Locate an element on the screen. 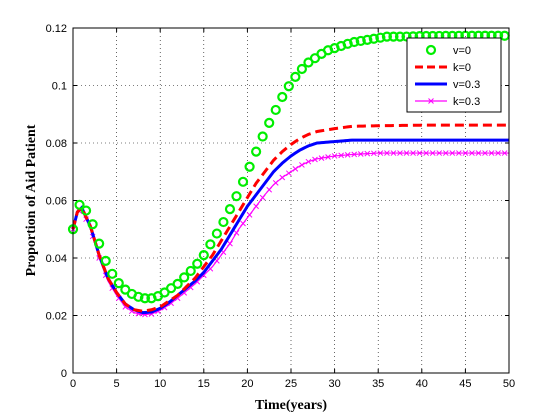  legend-item: k=0 is located at coordinates (443, 68).